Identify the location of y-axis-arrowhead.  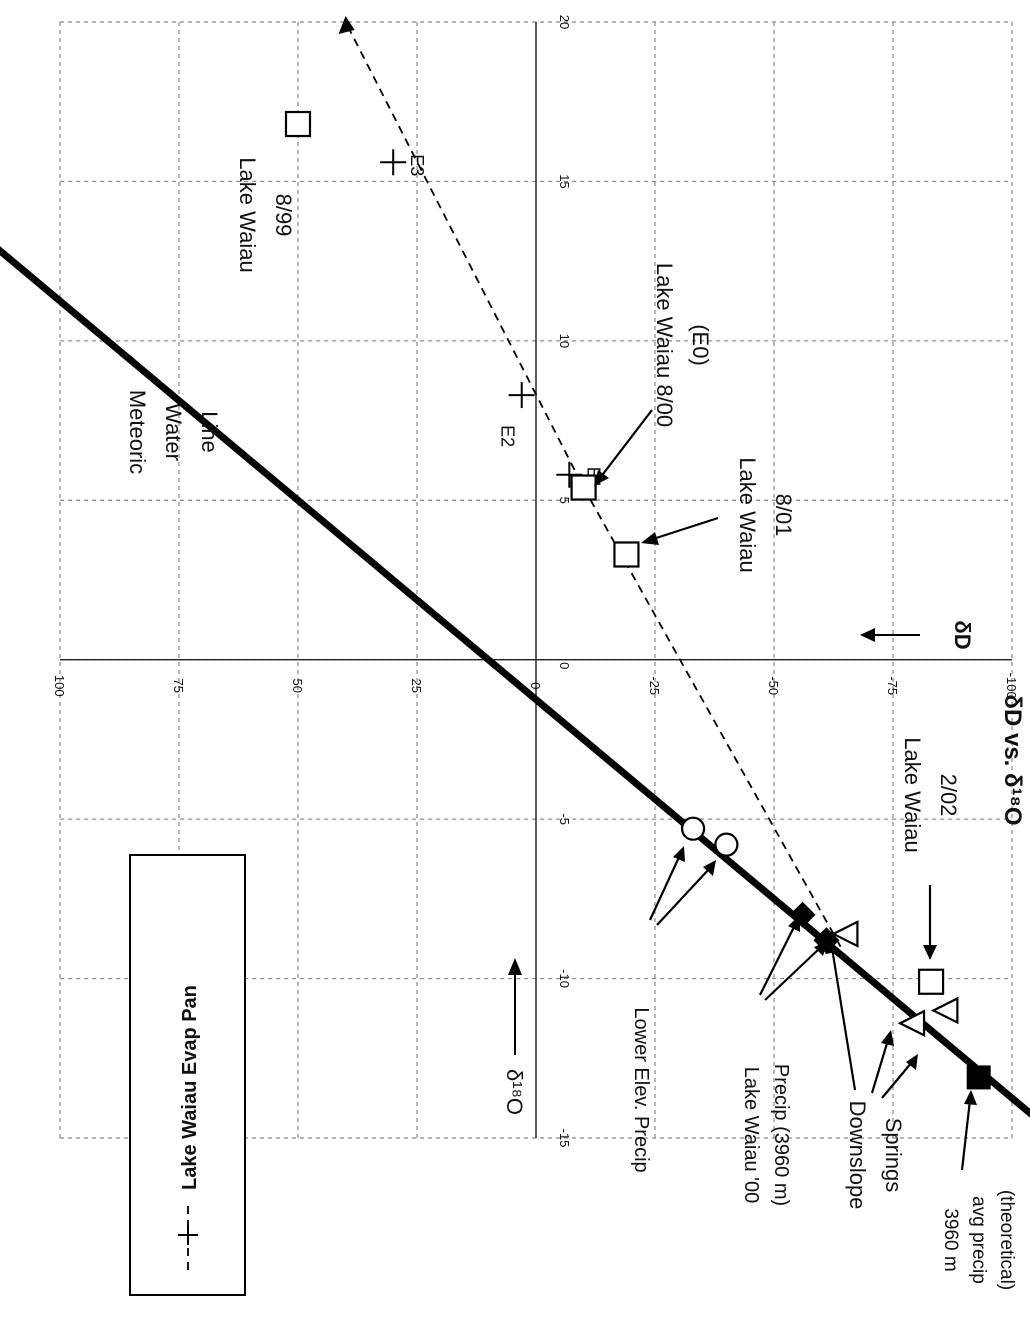
(867, 635).